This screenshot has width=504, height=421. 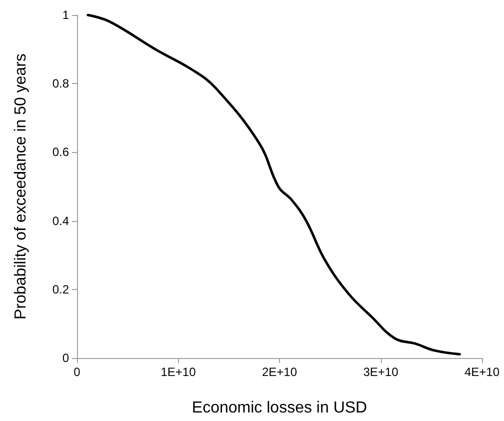 What do you see at coordinates (61, 289) in the screenshot?
I see `y-tick-label: 0.2` at bounding box center [61, 289].